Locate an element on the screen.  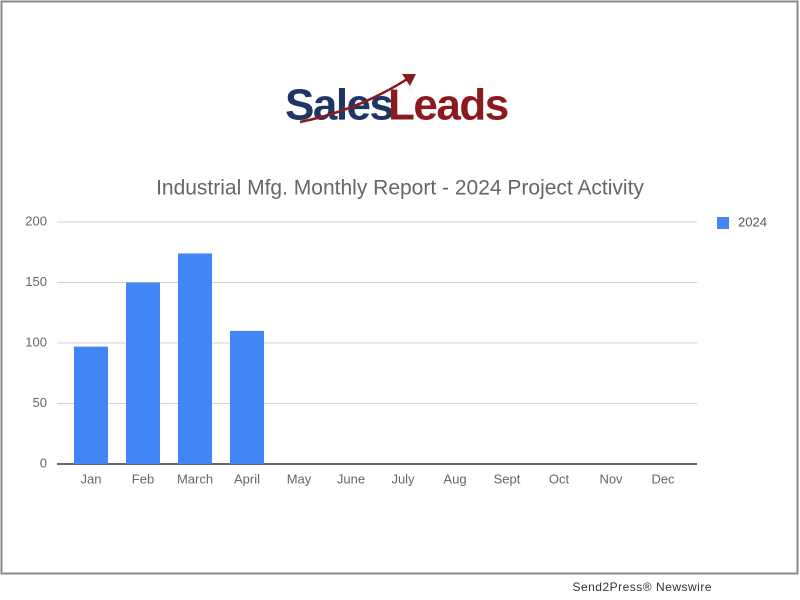
x-tick-label: April is located at coordinates (247, 478).